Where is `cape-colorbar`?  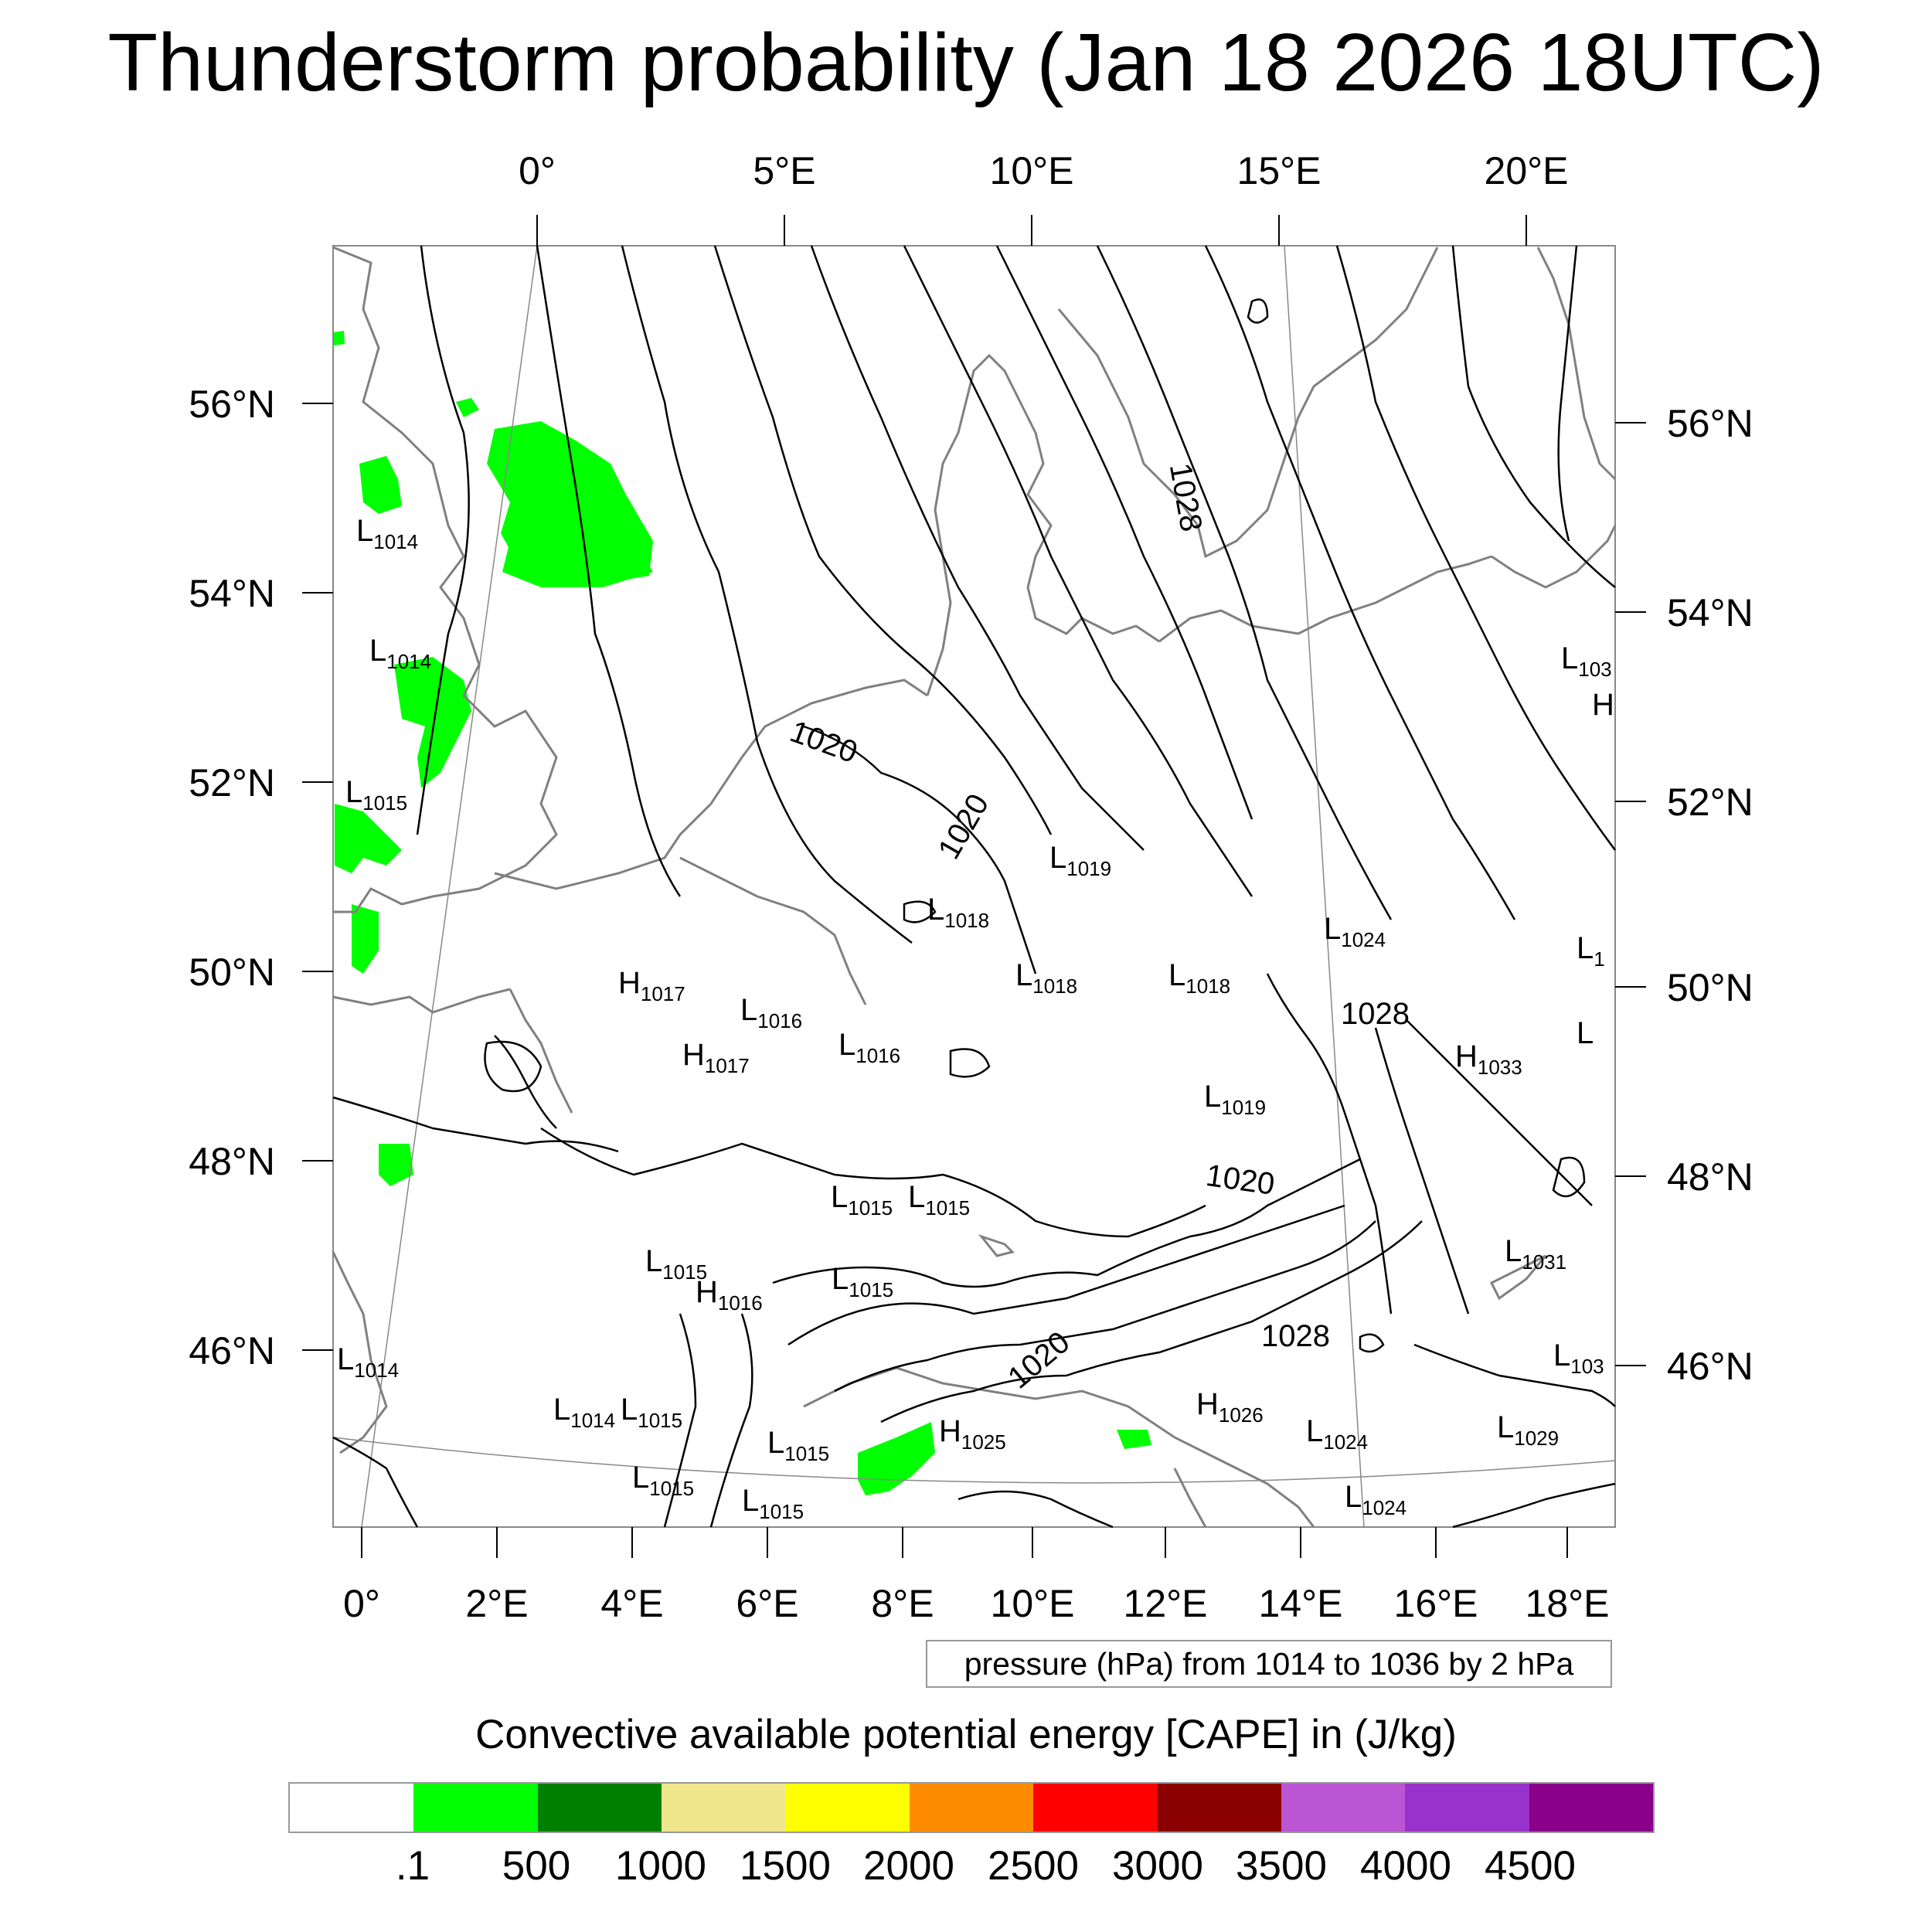
cape-colorbar is located at coordinates (971, 1808).